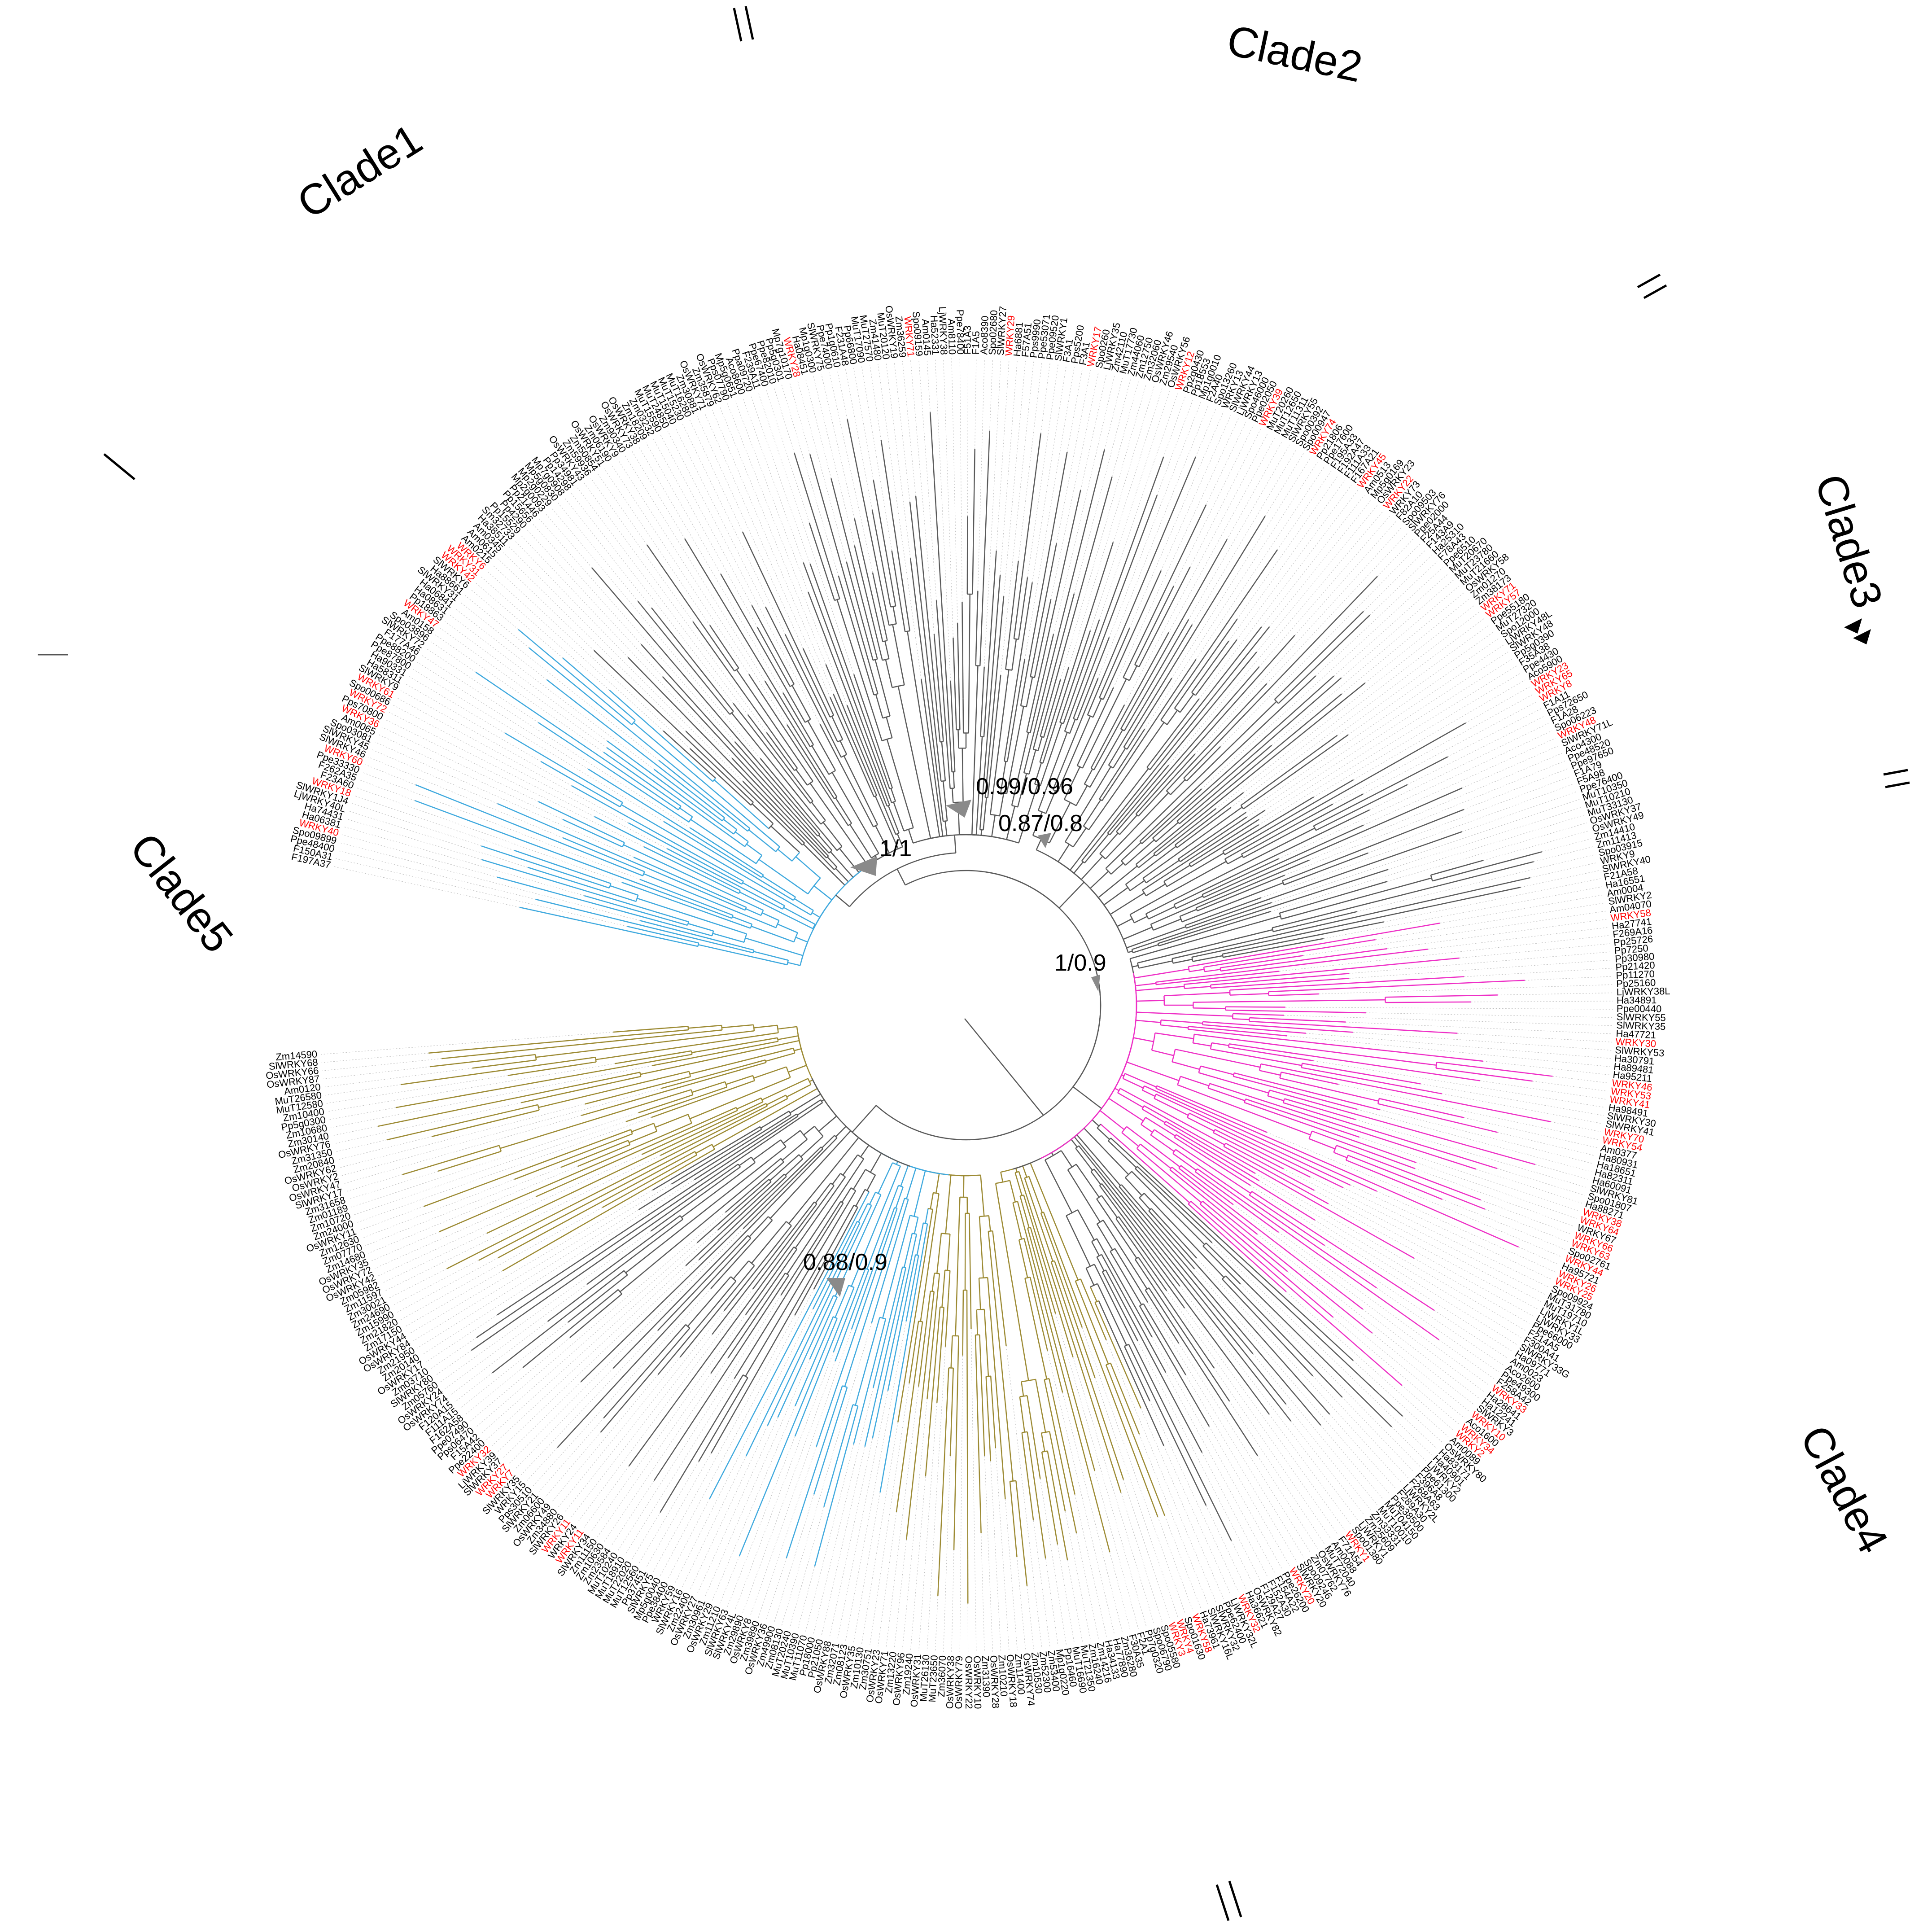 This screenshot has height=1930, width=1932. I want to click on node-marker-triangle, so click(836, 1287).